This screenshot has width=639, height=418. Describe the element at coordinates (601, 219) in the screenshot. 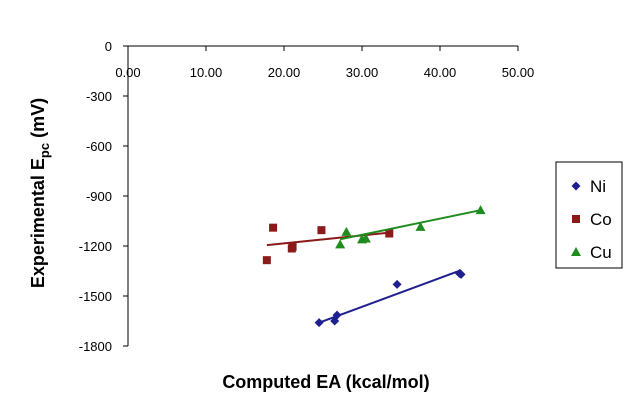

I see `legend-label-co: Co` at that location.